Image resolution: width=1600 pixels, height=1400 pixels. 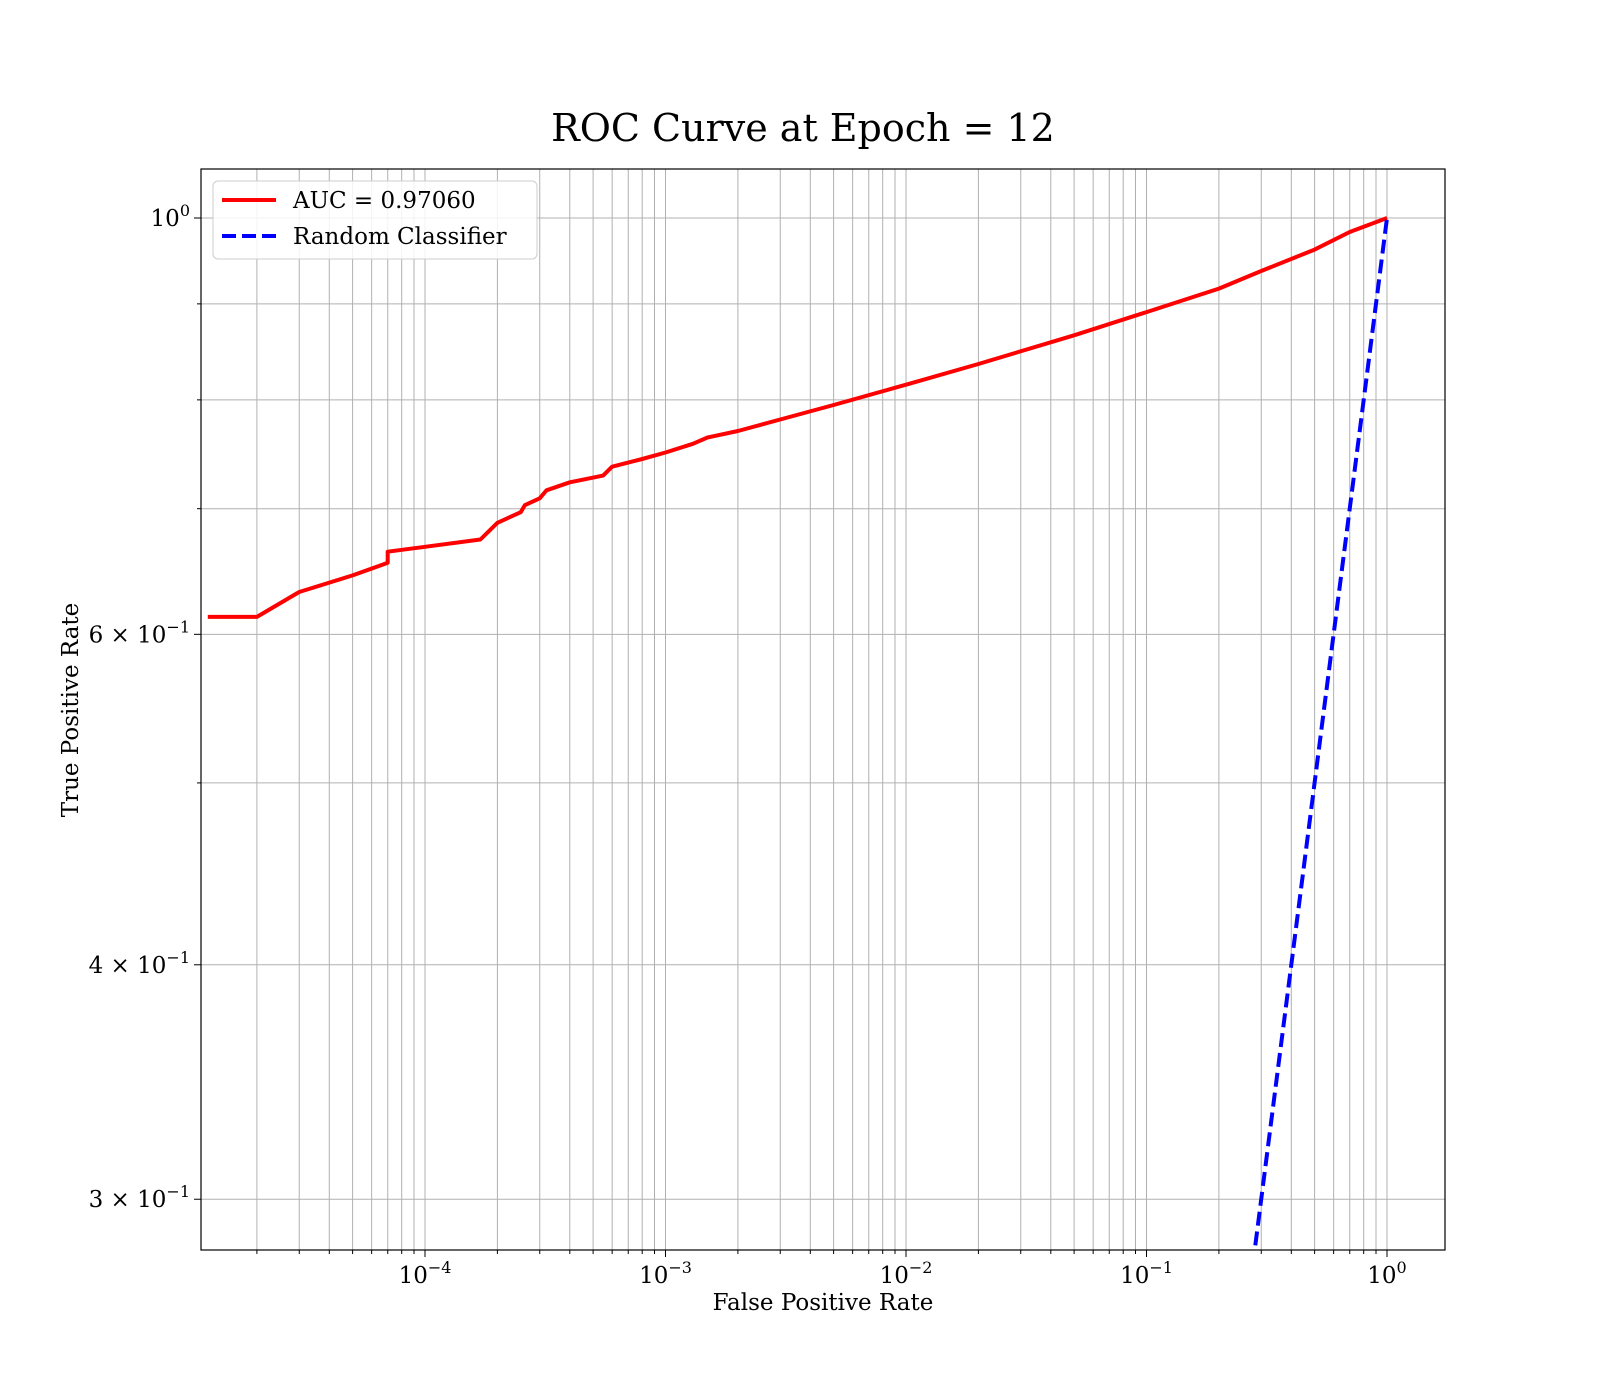 I want to click on x-tick-label: 10⁰, so click(x=1386, y=1273).